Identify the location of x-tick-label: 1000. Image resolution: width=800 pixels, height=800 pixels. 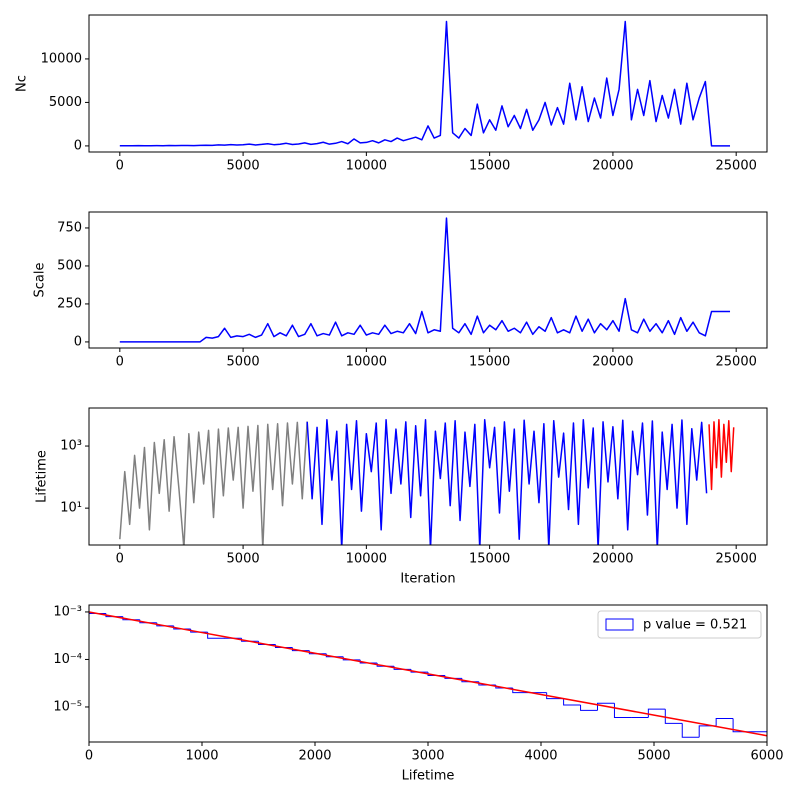
(201, 756).